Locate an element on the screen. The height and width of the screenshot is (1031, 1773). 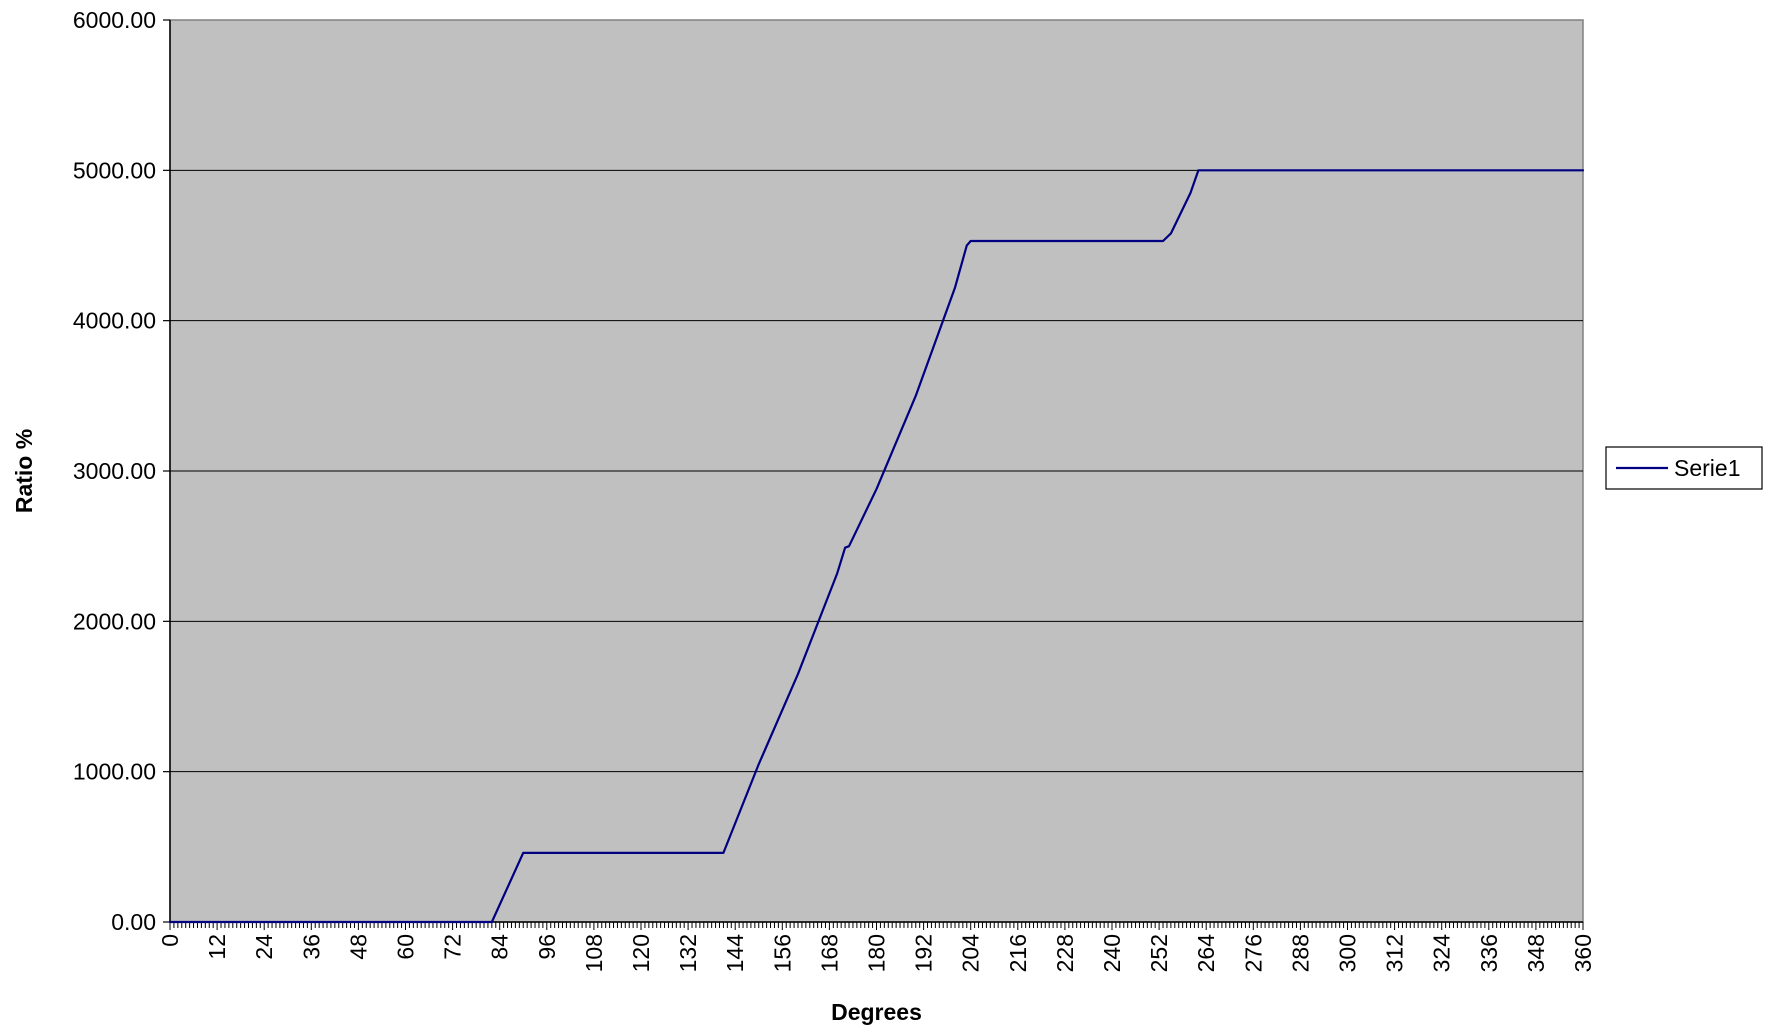
x-tick-label: 24 is located at coordinates (264, 947).